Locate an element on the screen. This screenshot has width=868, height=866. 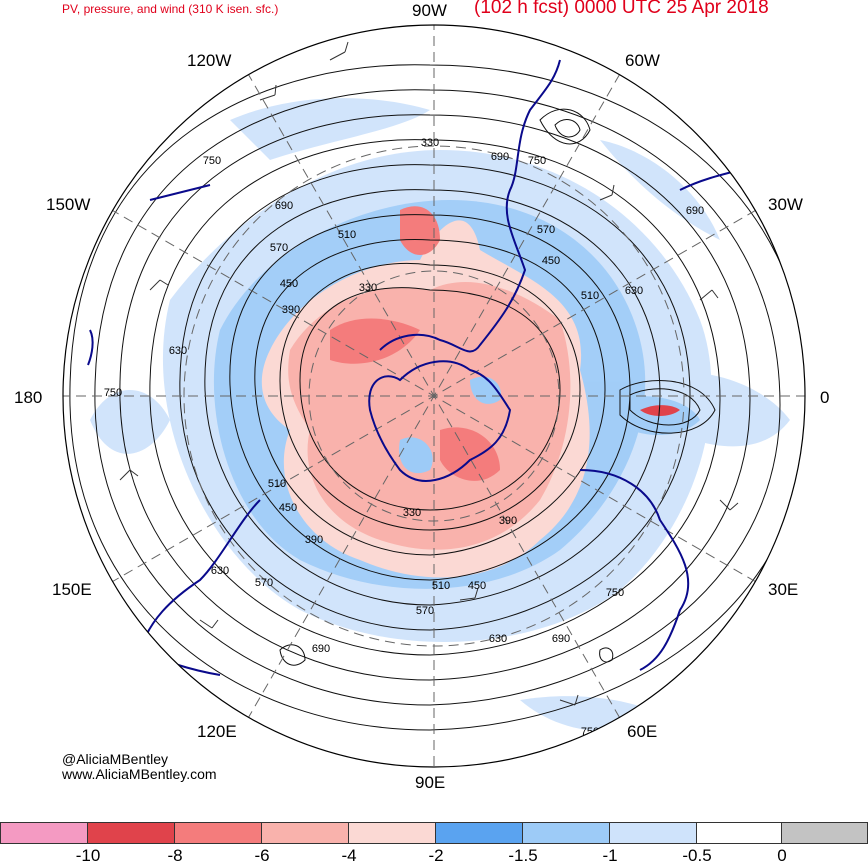
lon-label-120w: 120W is located at coordinates (209, 60).